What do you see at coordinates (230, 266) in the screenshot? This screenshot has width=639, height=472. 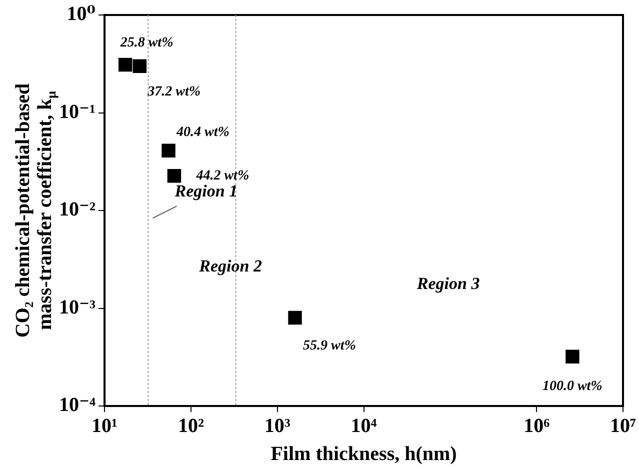 I see `annotation: Region 2` at bounding box center [230, 266].